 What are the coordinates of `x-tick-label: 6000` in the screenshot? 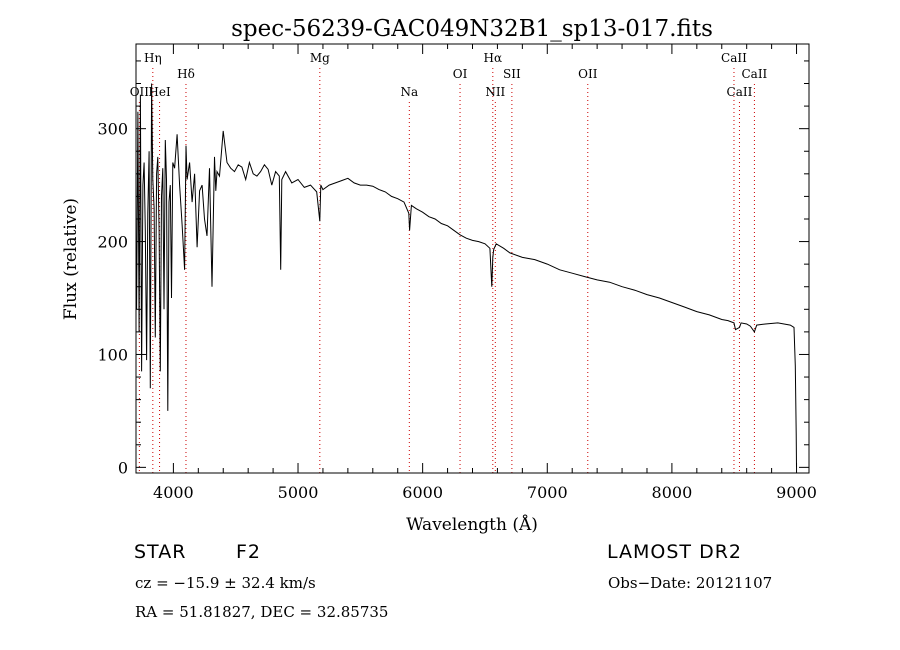 It's located at (422, 492).